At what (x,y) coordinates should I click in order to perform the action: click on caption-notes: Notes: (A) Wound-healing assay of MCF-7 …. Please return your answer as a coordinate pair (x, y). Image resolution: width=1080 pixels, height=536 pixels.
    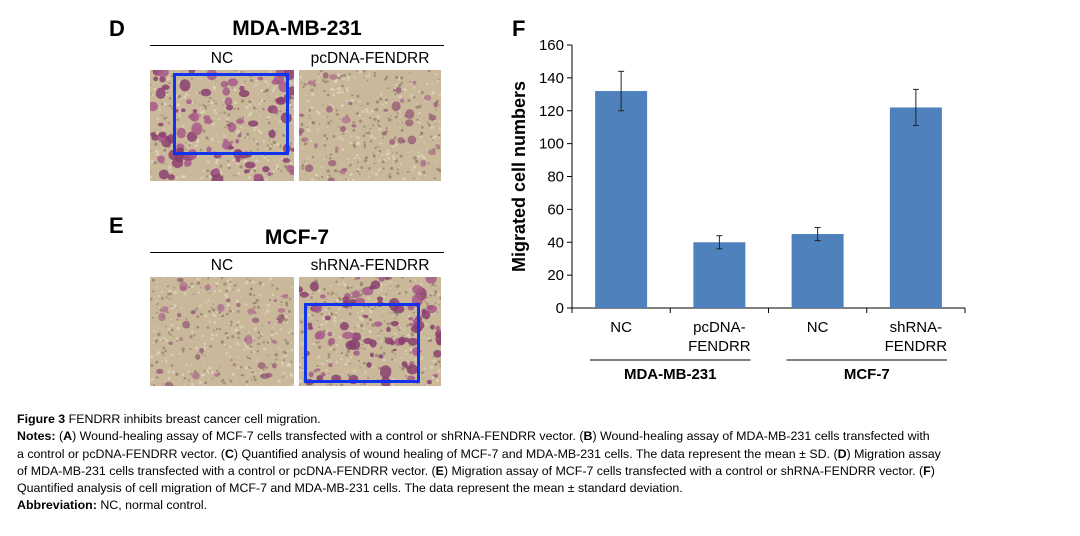
    Looking at the image, I should click on (479, 462).